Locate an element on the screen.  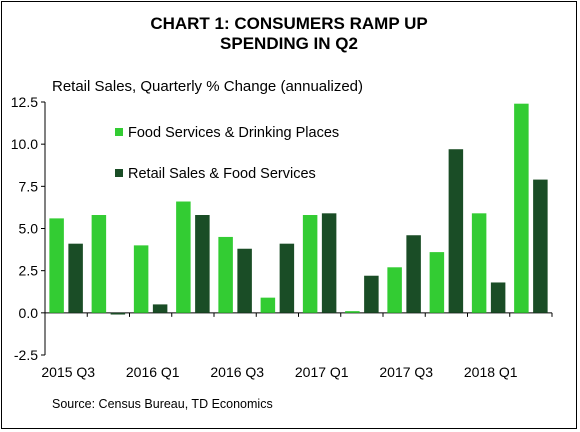
x-tick-label: 2015 Q3 is located at coordinates (68, 372).